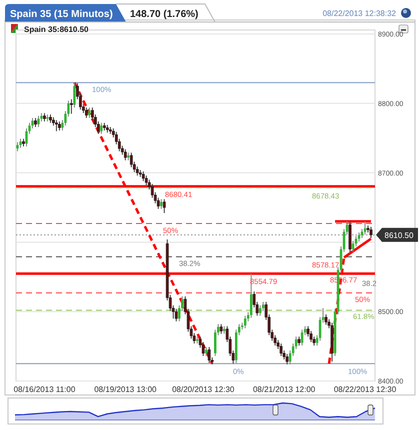 The width and height of the screenshot is (420, 430). What do you see at coordinates (45, 389) in the screenshot?
I see `x-tick-label: 08/16/2013 11:00` at bounding box center [45, 389].